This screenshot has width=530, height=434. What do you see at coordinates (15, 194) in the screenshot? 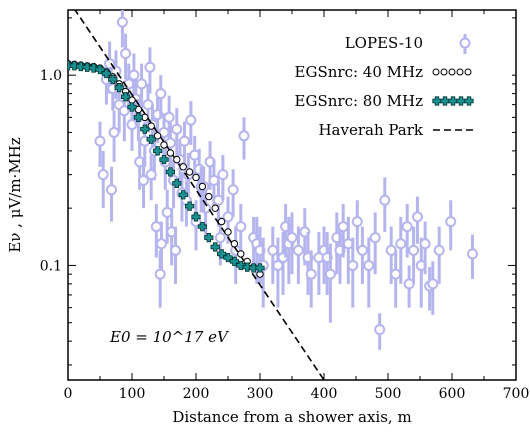
I see `y-axis-label: Eν , μV/m·MHz` at bounding box center [15, 194].